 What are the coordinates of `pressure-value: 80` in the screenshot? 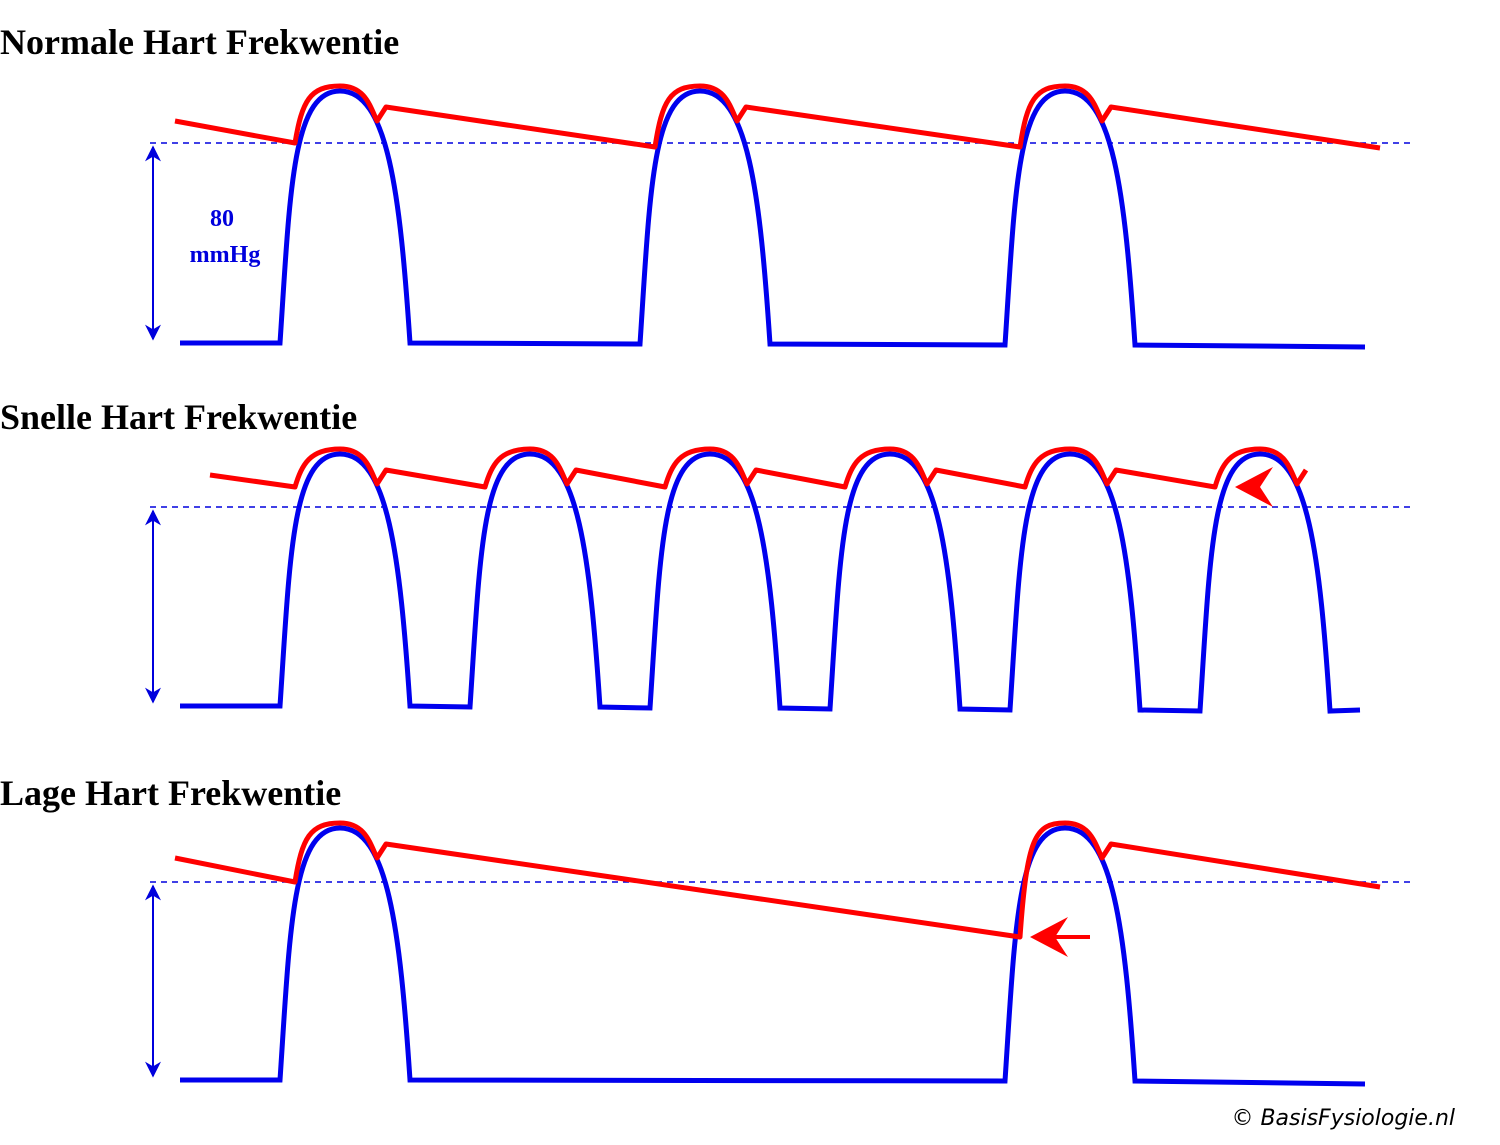 It's located at (222, 219).